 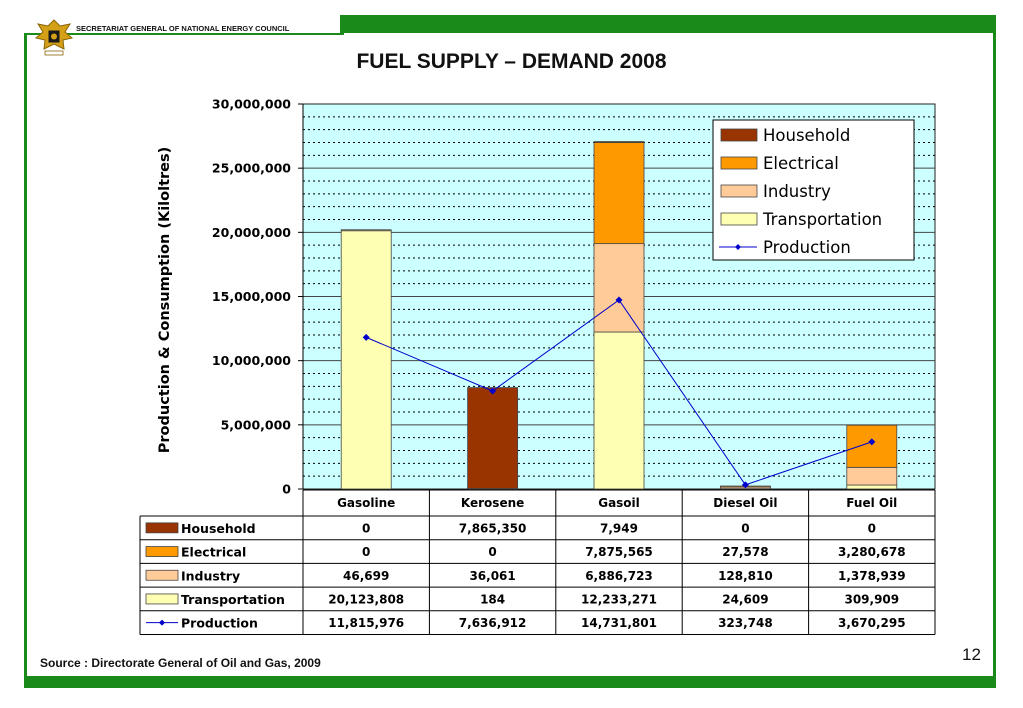 I want to click on bar-electrical-fuel-oil, so click(x=872, y=446).